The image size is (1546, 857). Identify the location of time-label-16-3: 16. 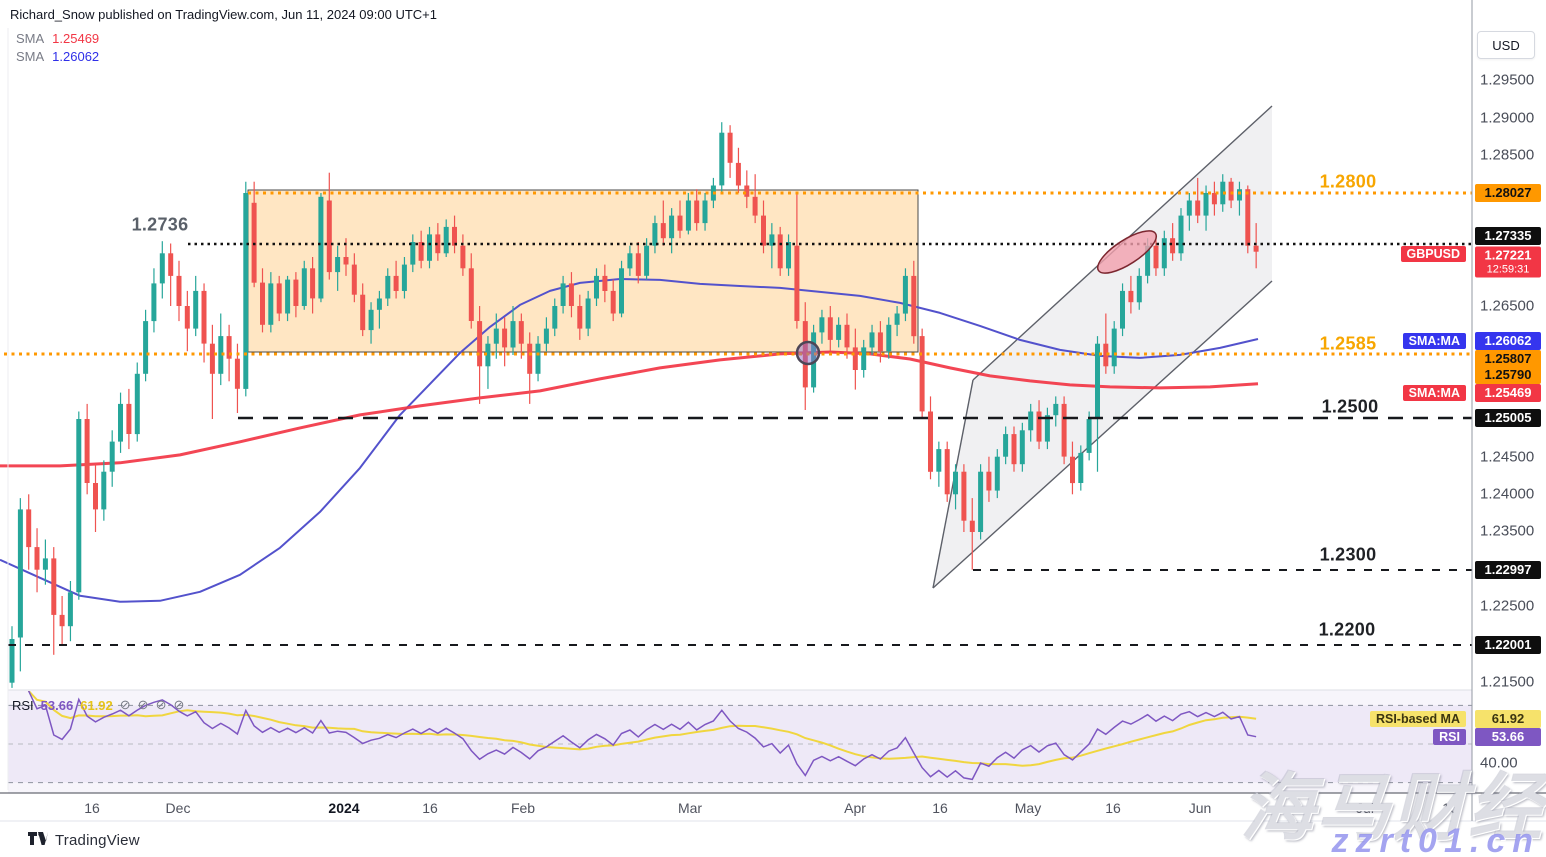
(430, 808).